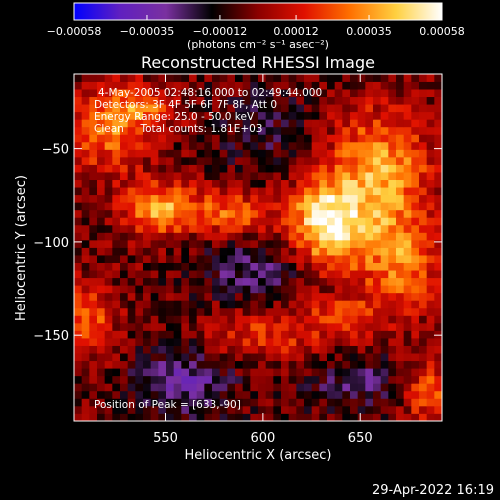  What do you see at coordinates (369, 31) in the screenshot?
I see `colorbar-tick-label: 0.00035` at bounding box center [369, 31].